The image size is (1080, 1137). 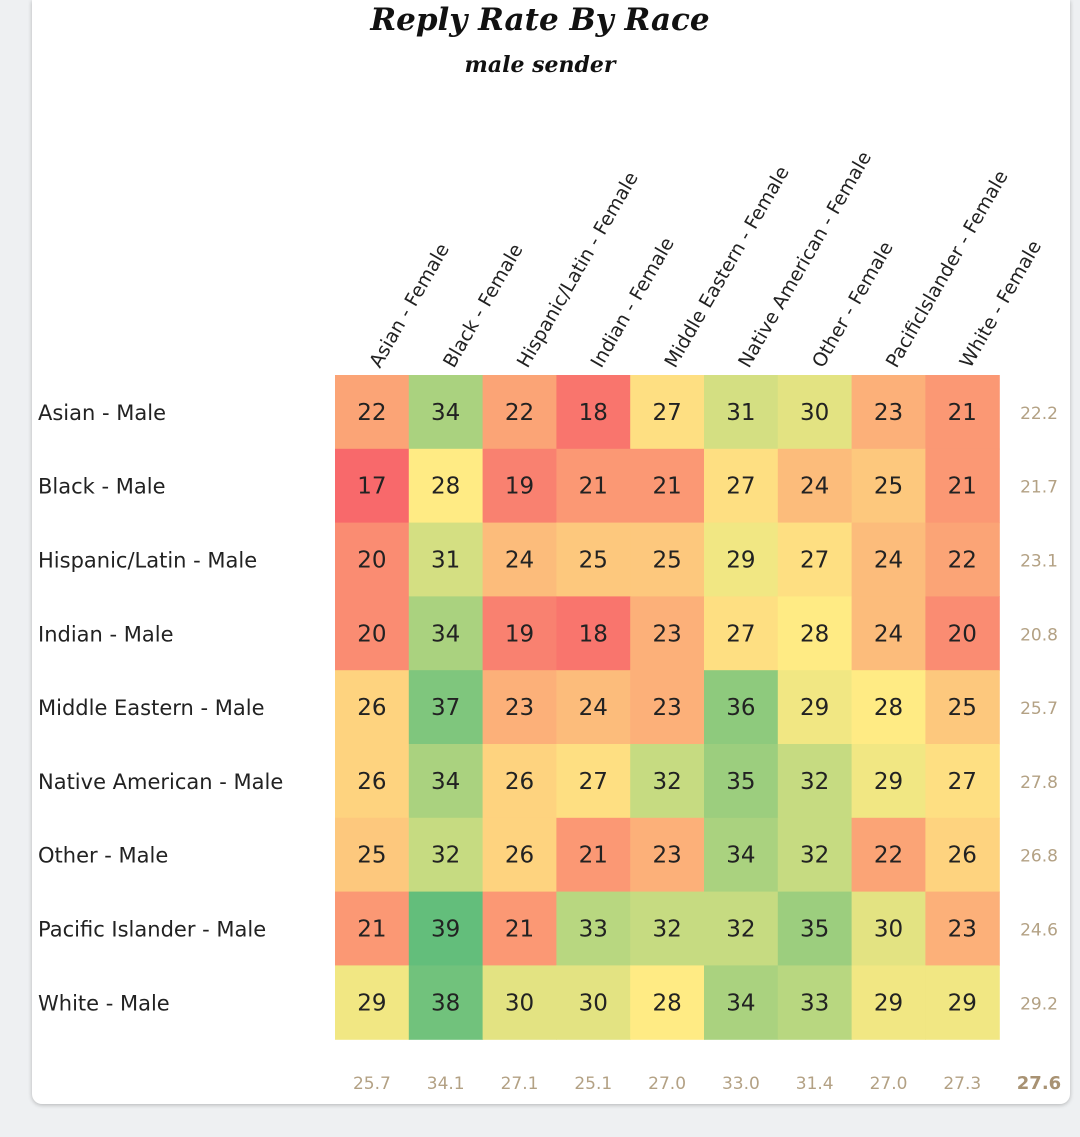 What do you see at coordinates (483, 305) in the screenshot?
I see `column-label: Black - Female` at bounding box center [483, 305].